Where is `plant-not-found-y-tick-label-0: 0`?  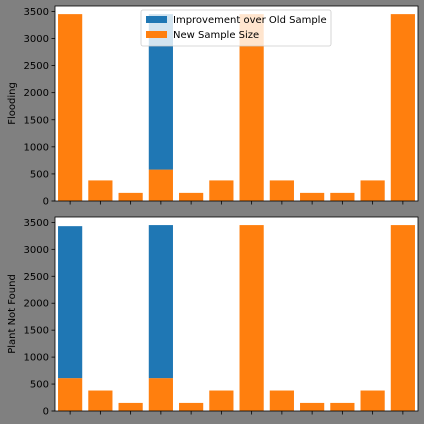 plant-not-found-y-tick-label-0: 0 is located at coordinates (46, 412).